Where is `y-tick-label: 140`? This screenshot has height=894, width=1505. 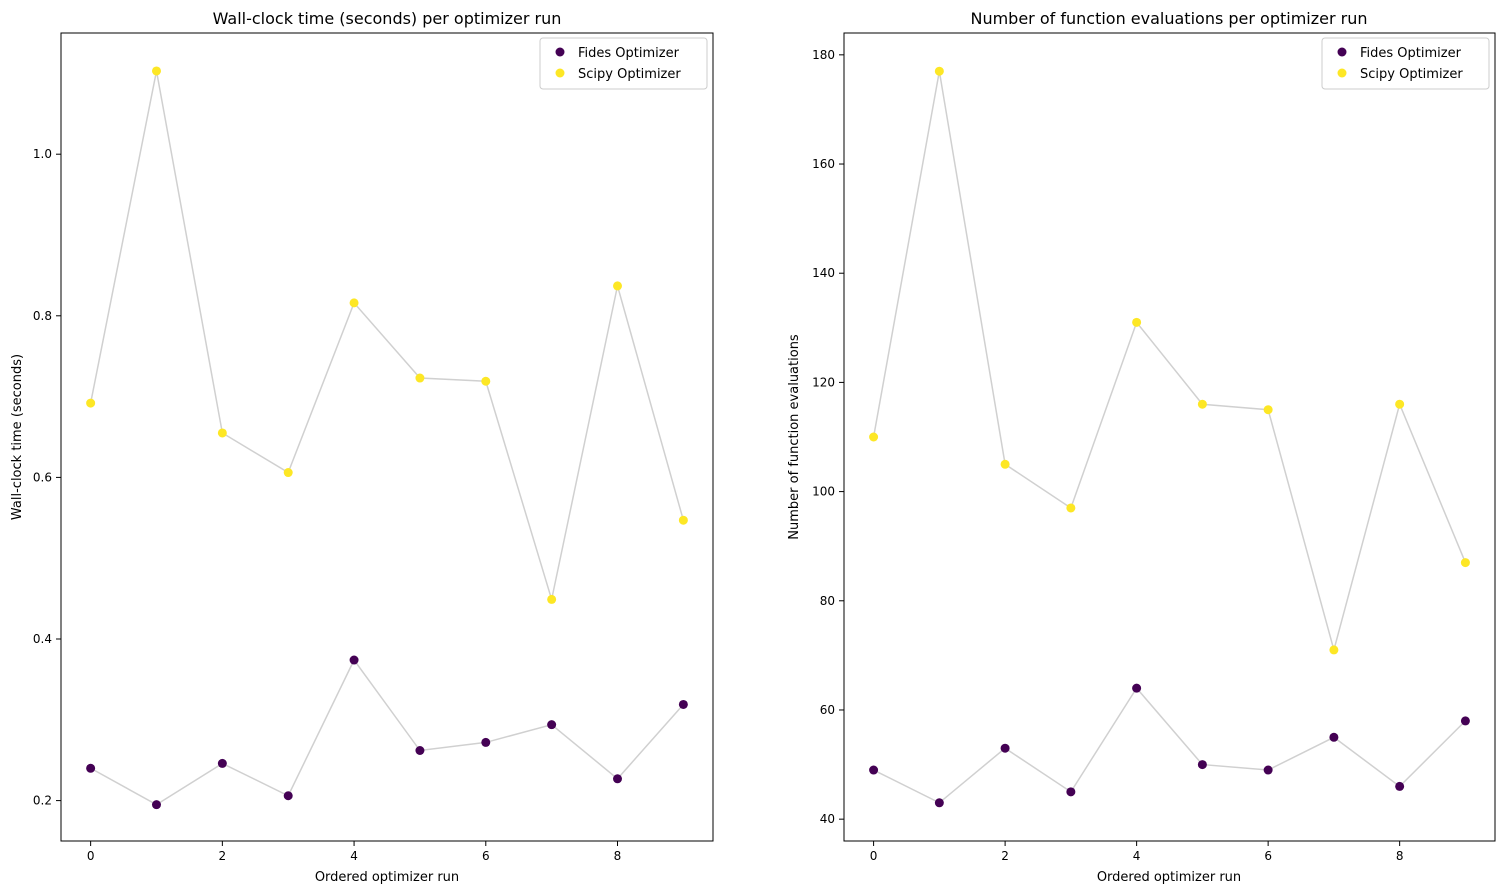 y-tick-label: 140 is located at coordinates (823, 273).